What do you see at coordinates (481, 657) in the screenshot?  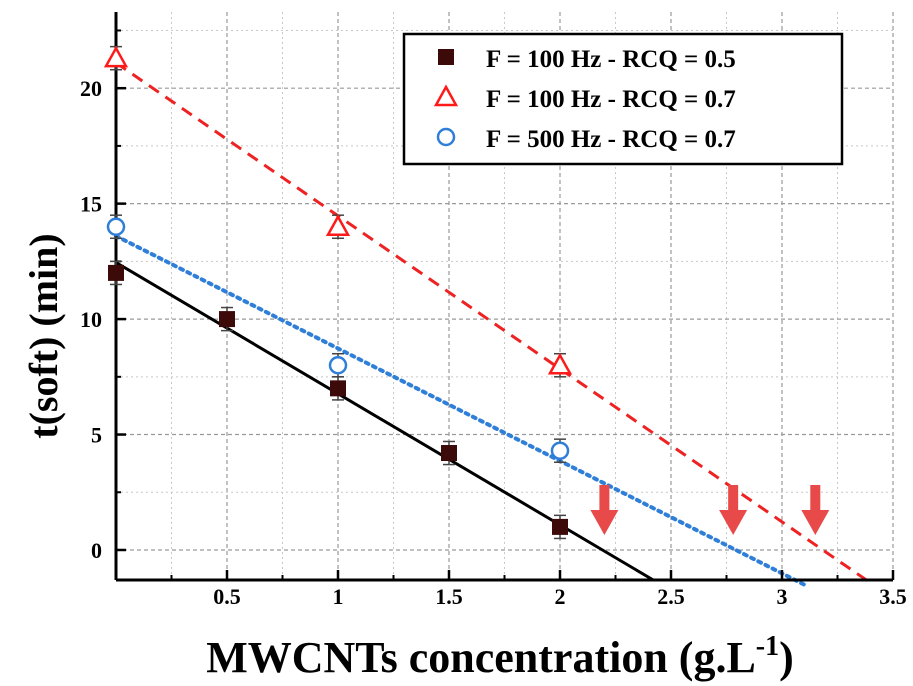 I see `x-axis-title-main: MWCNTs concentration (g.L` at bounding box center [481, 657].